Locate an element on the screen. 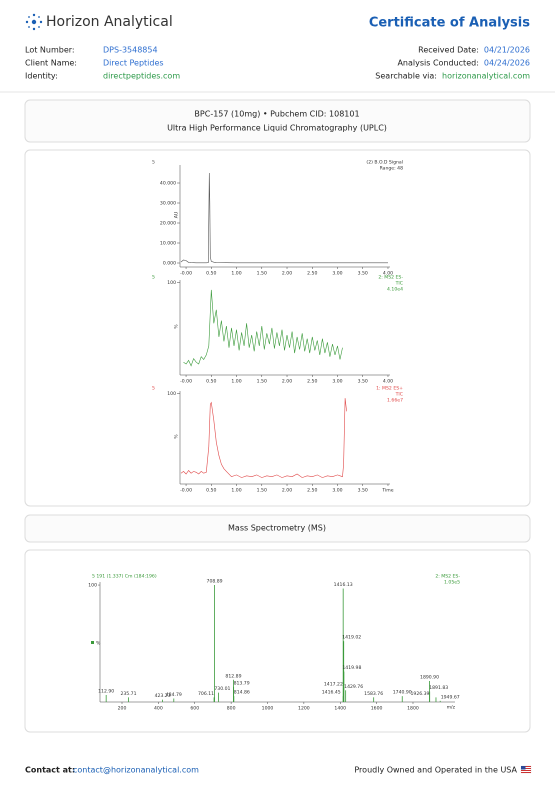 The height and width of the screenshot is (785, 555). y-label: AU is located at coordinates (177, 215).